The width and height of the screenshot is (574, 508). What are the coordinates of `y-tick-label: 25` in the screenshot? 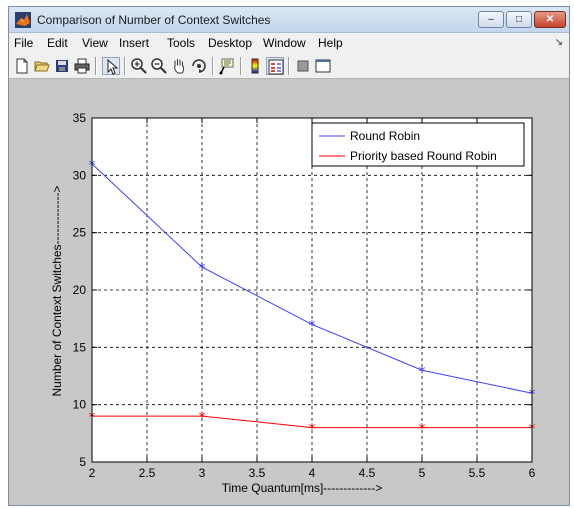 It's located at (80, 233).